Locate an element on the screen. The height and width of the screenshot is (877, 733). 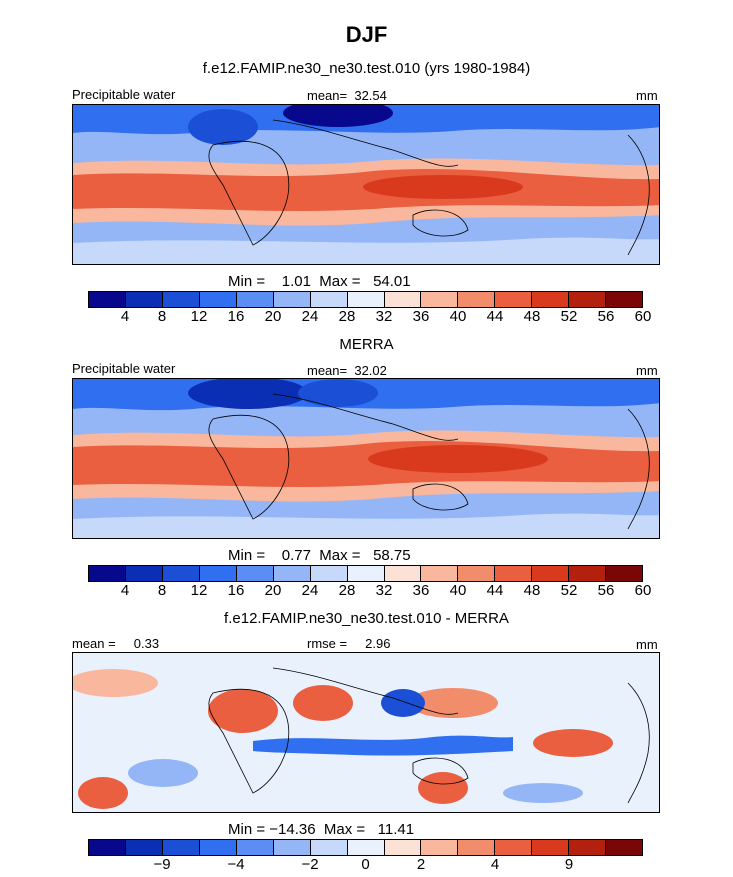
p3-tick: −4 is located at coordinates (236, 864).